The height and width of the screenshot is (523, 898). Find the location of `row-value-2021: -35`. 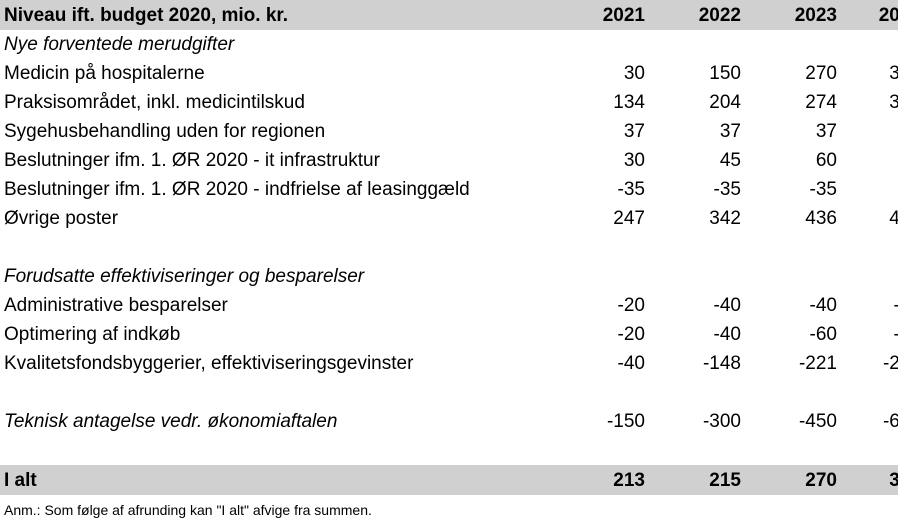

row-value-2021: -35 is located at coordinates (631, 189).